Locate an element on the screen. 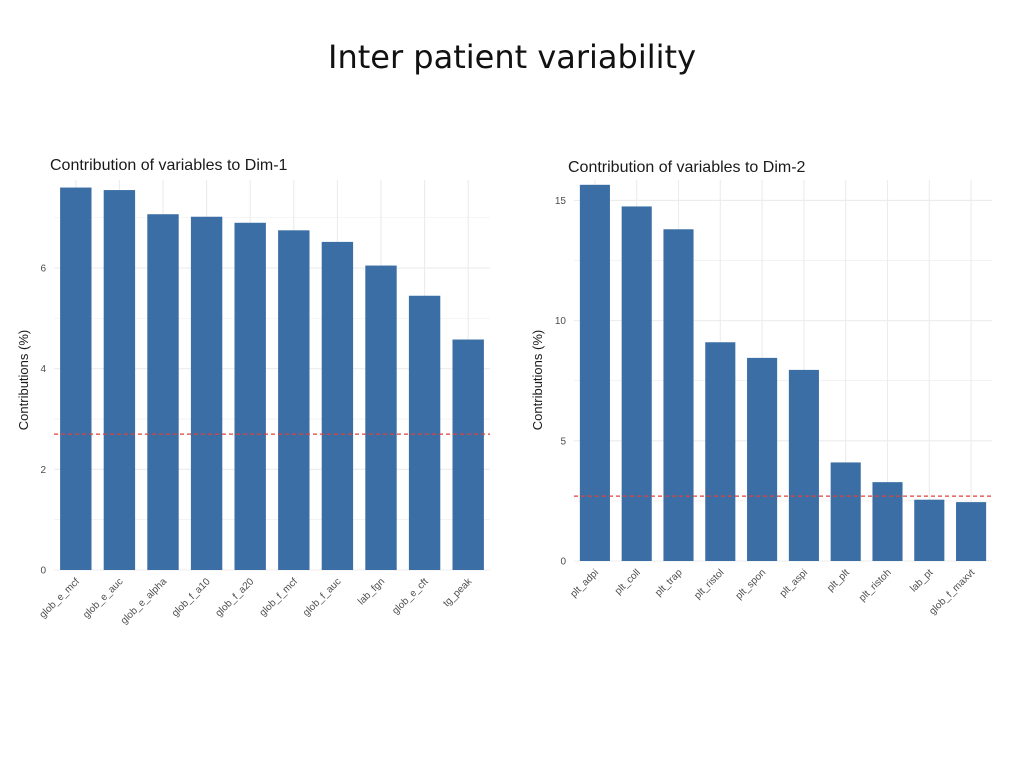 Image resolution: width=1024 pixels, height=768 pixels. slide-title: Inter patient variability is located at coordinates (512, 57).